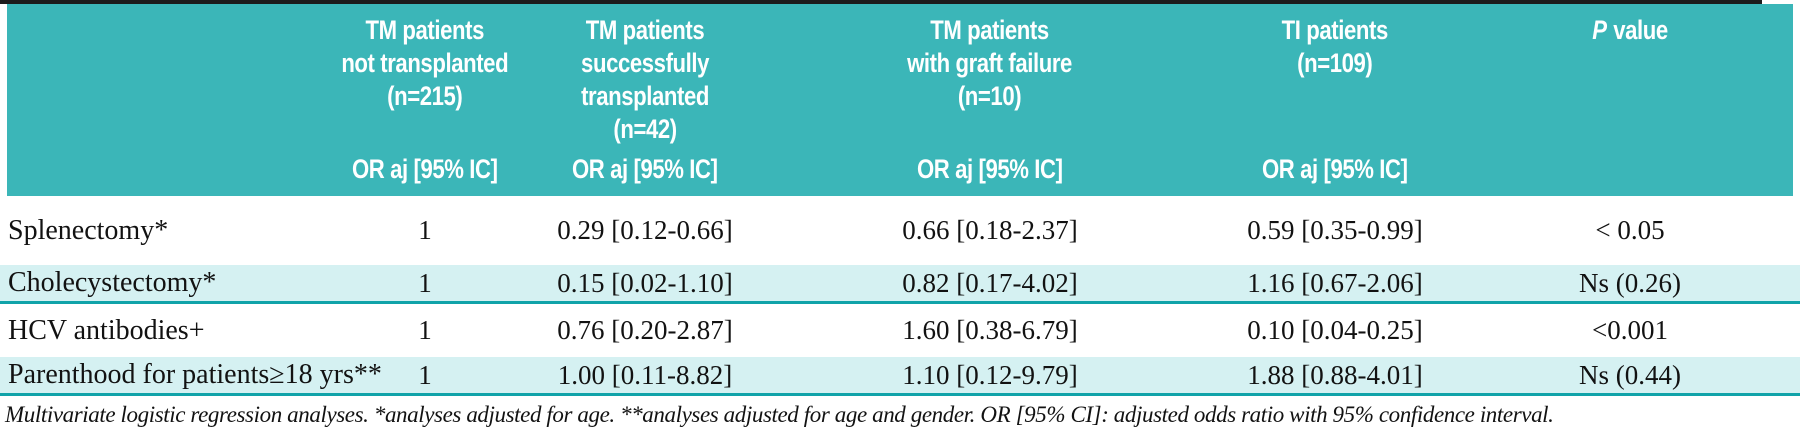 The height and width of the screenshot is (448, 1800). Describe the element at coordinates (1335, 330) in the screenshot. I see `cell-or-ti-patients: 0.10 [0.04-0.25]` at that location.